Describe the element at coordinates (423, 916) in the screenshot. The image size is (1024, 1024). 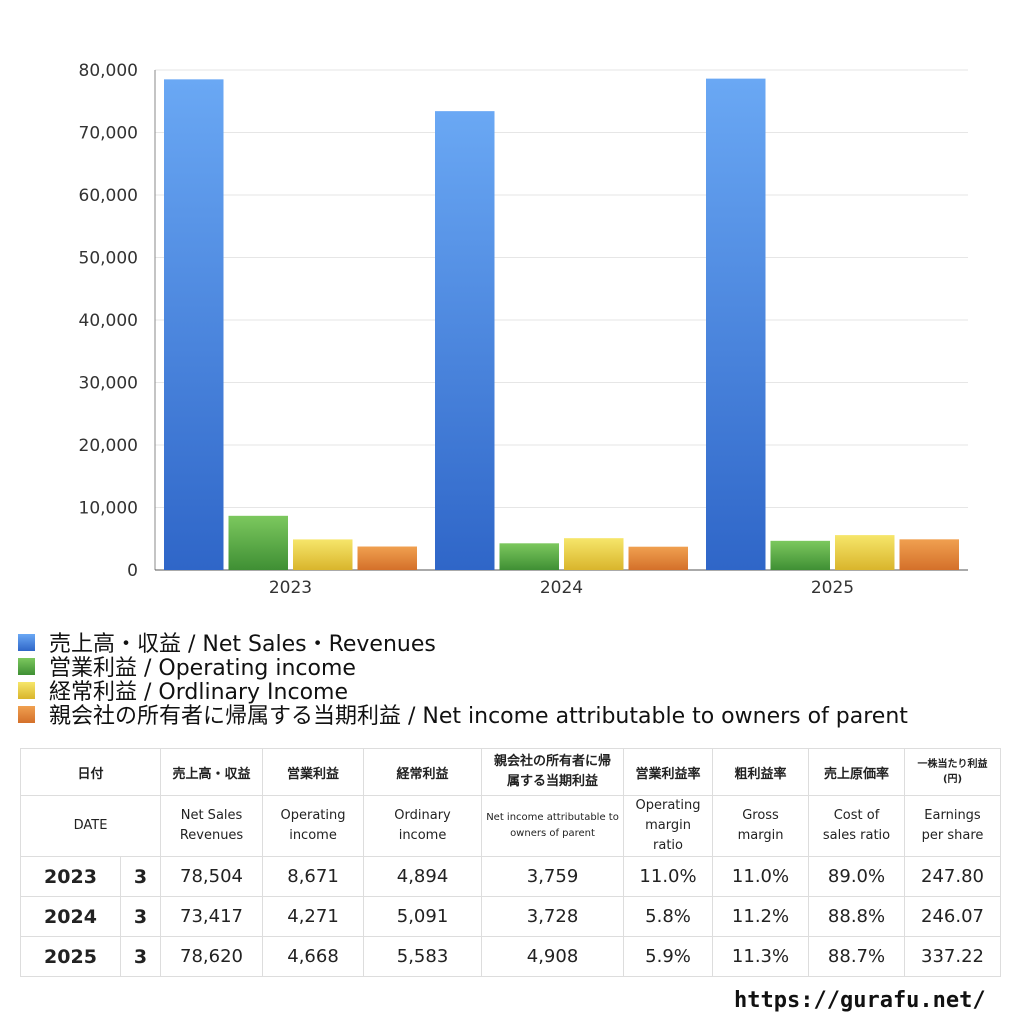
I see `cell-ordinary: 5,091` at that location.